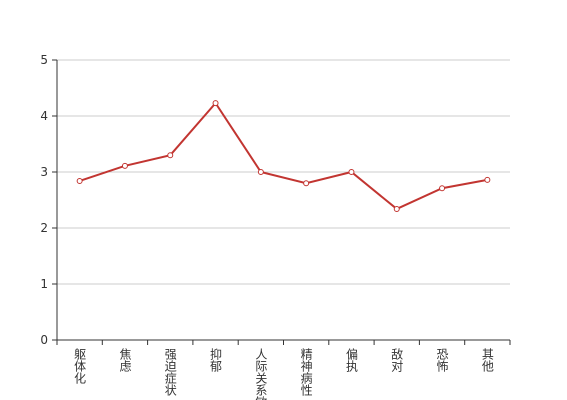  I want to click on y-tick-label: 4, so click(44, 116).